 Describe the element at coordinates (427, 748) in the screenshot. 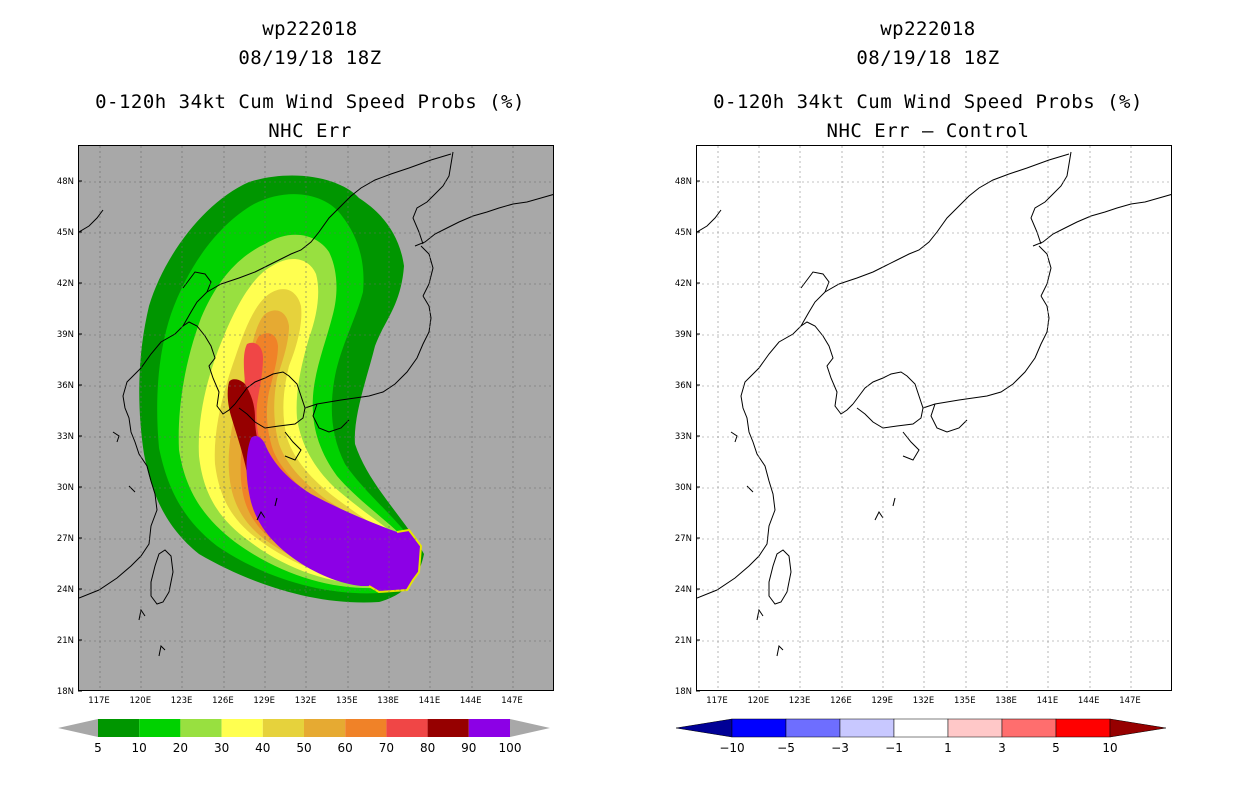

I see `colorbar-label: 80` at that location.